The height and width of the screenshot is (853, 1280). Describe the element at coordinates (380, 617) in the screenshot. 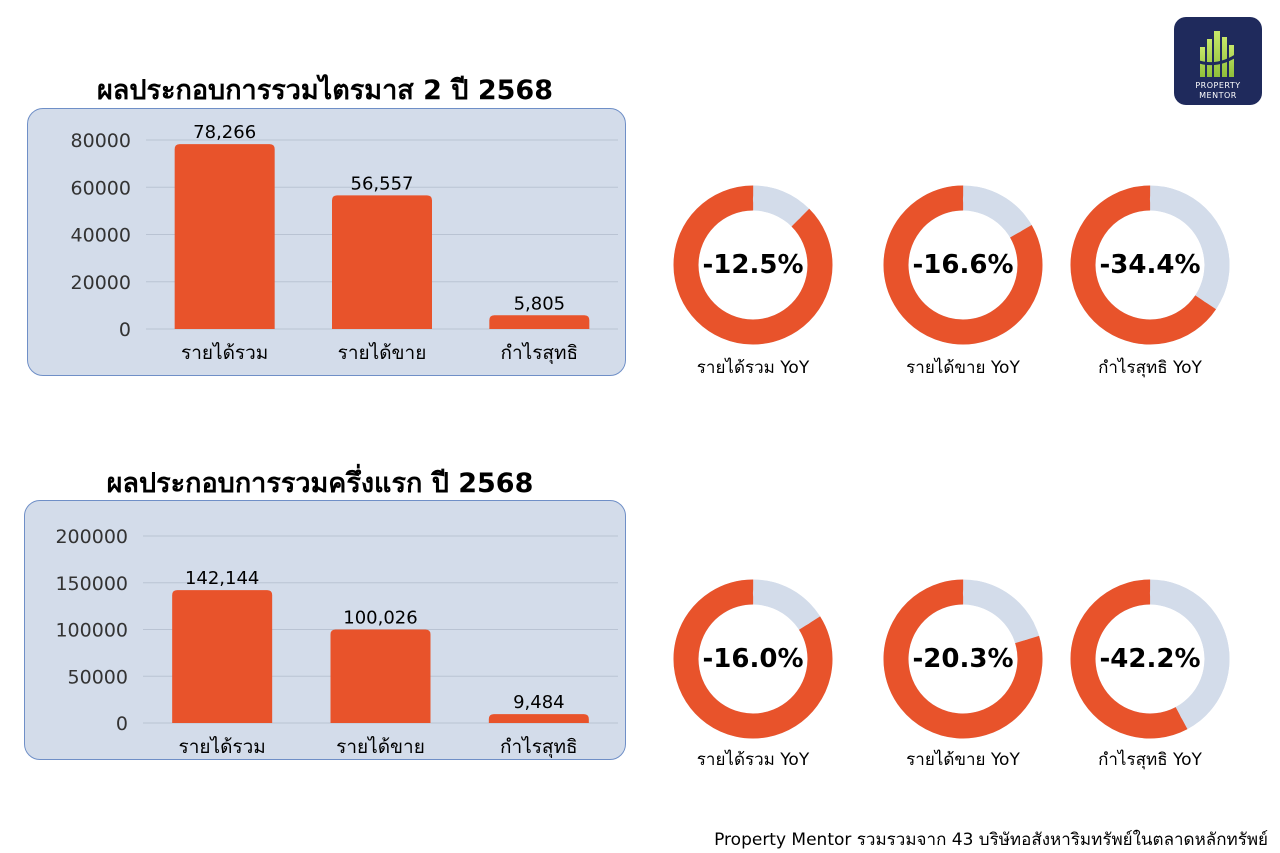

I see `bar-value-label: 100,026` at that location.